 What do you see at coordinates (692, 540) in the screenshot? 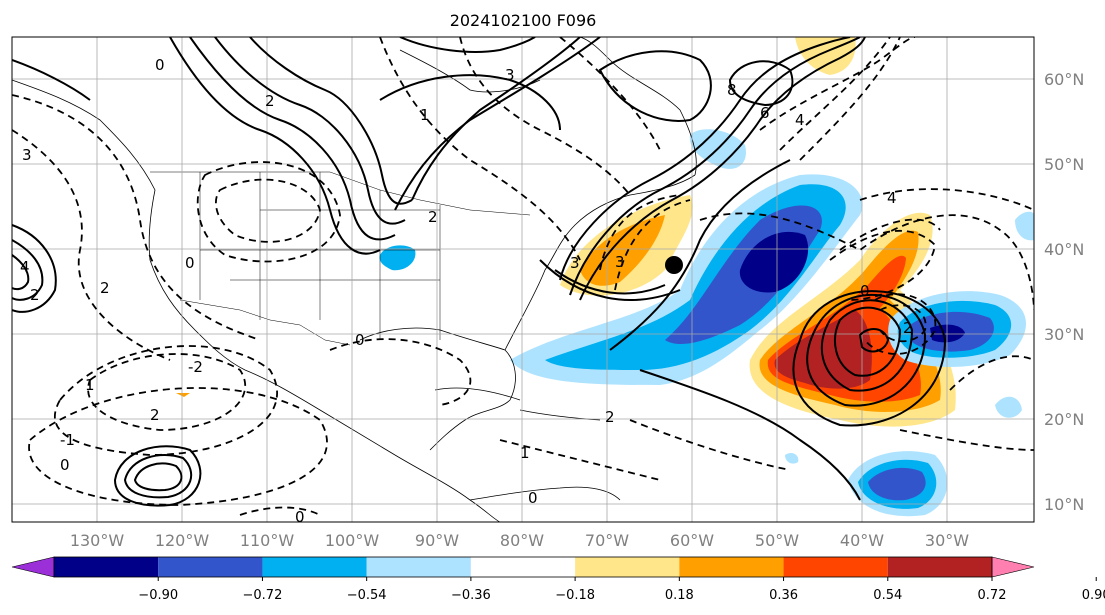
I see `longitude-label: 60°W` at bounding box center [692, 540].